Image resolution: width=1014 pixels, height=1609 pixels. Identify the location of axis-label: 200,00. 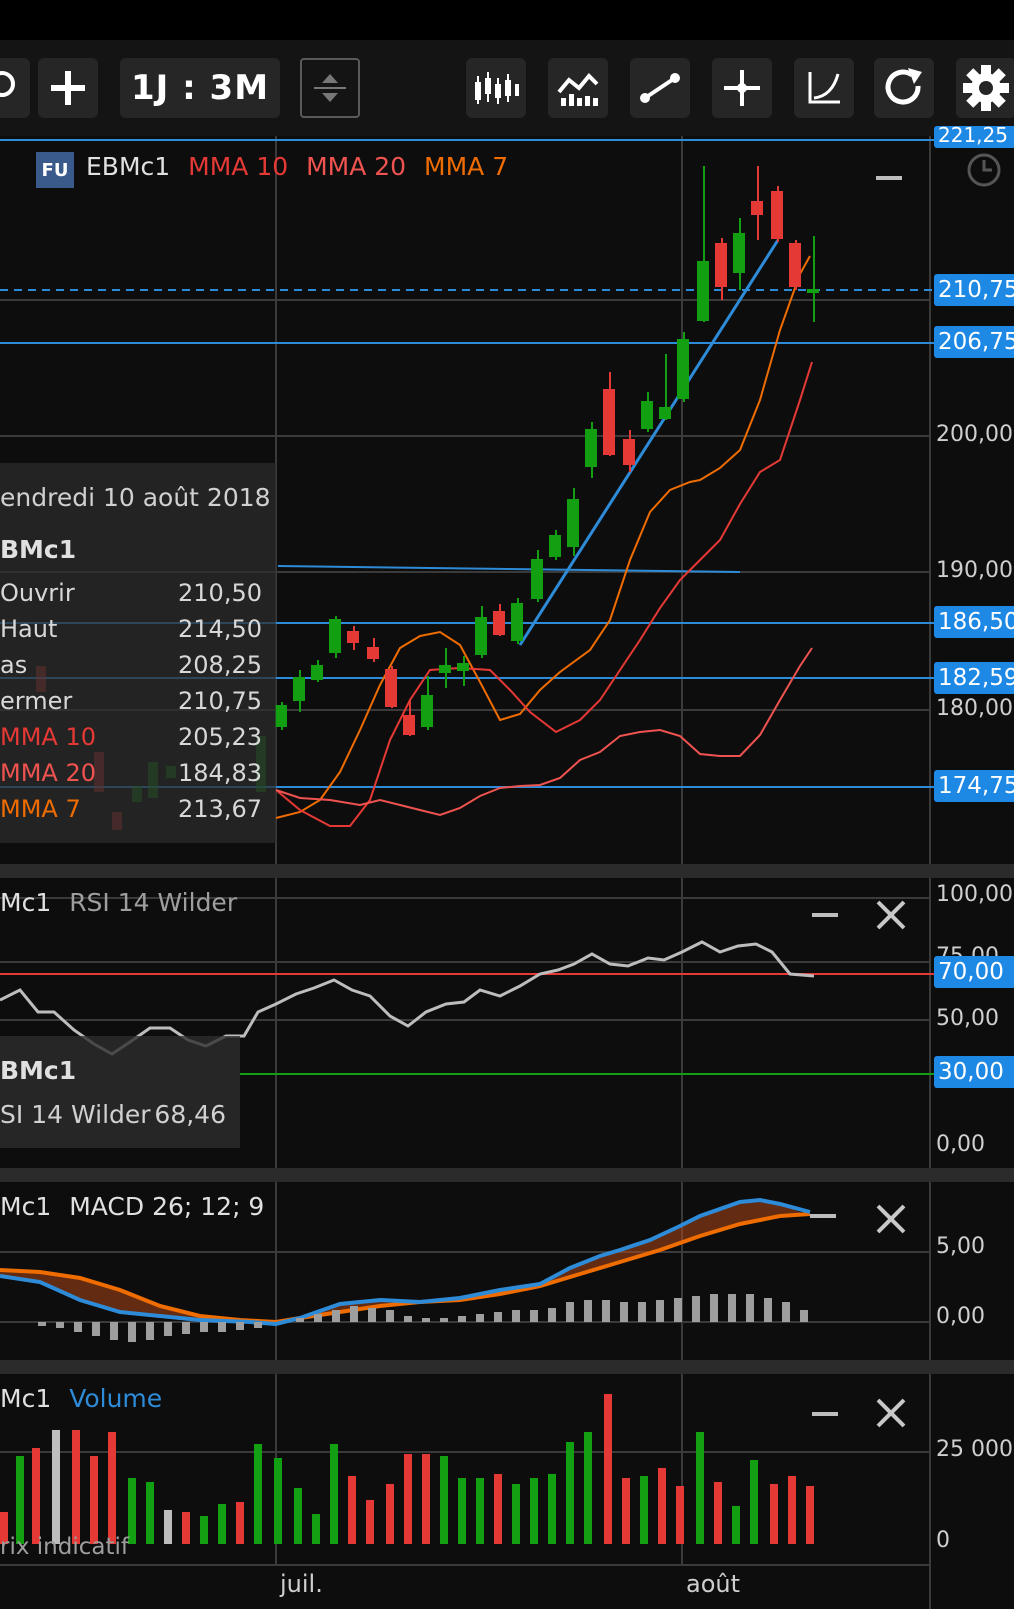
(974, 434).